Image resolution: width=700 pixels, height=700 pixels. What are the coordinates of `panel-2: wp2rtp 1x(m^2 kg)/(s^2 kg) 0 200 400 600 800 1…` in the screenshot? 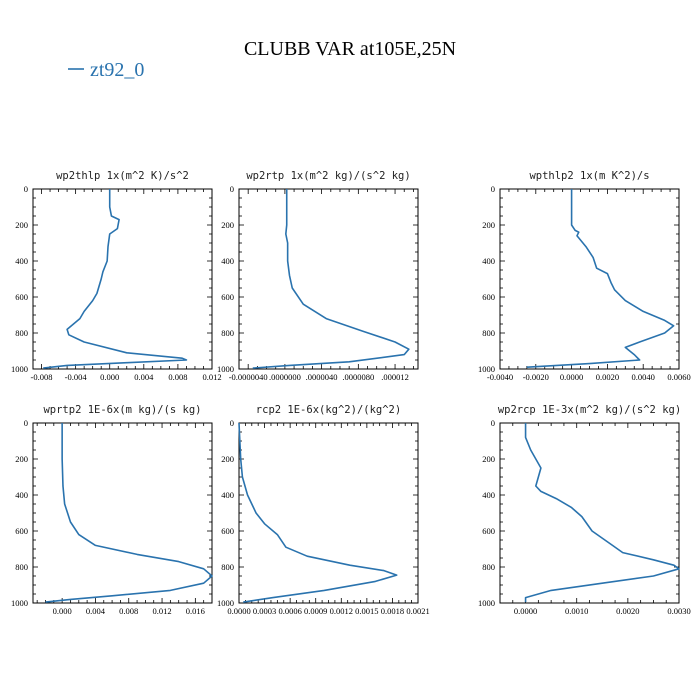 It's located at (318, 276).